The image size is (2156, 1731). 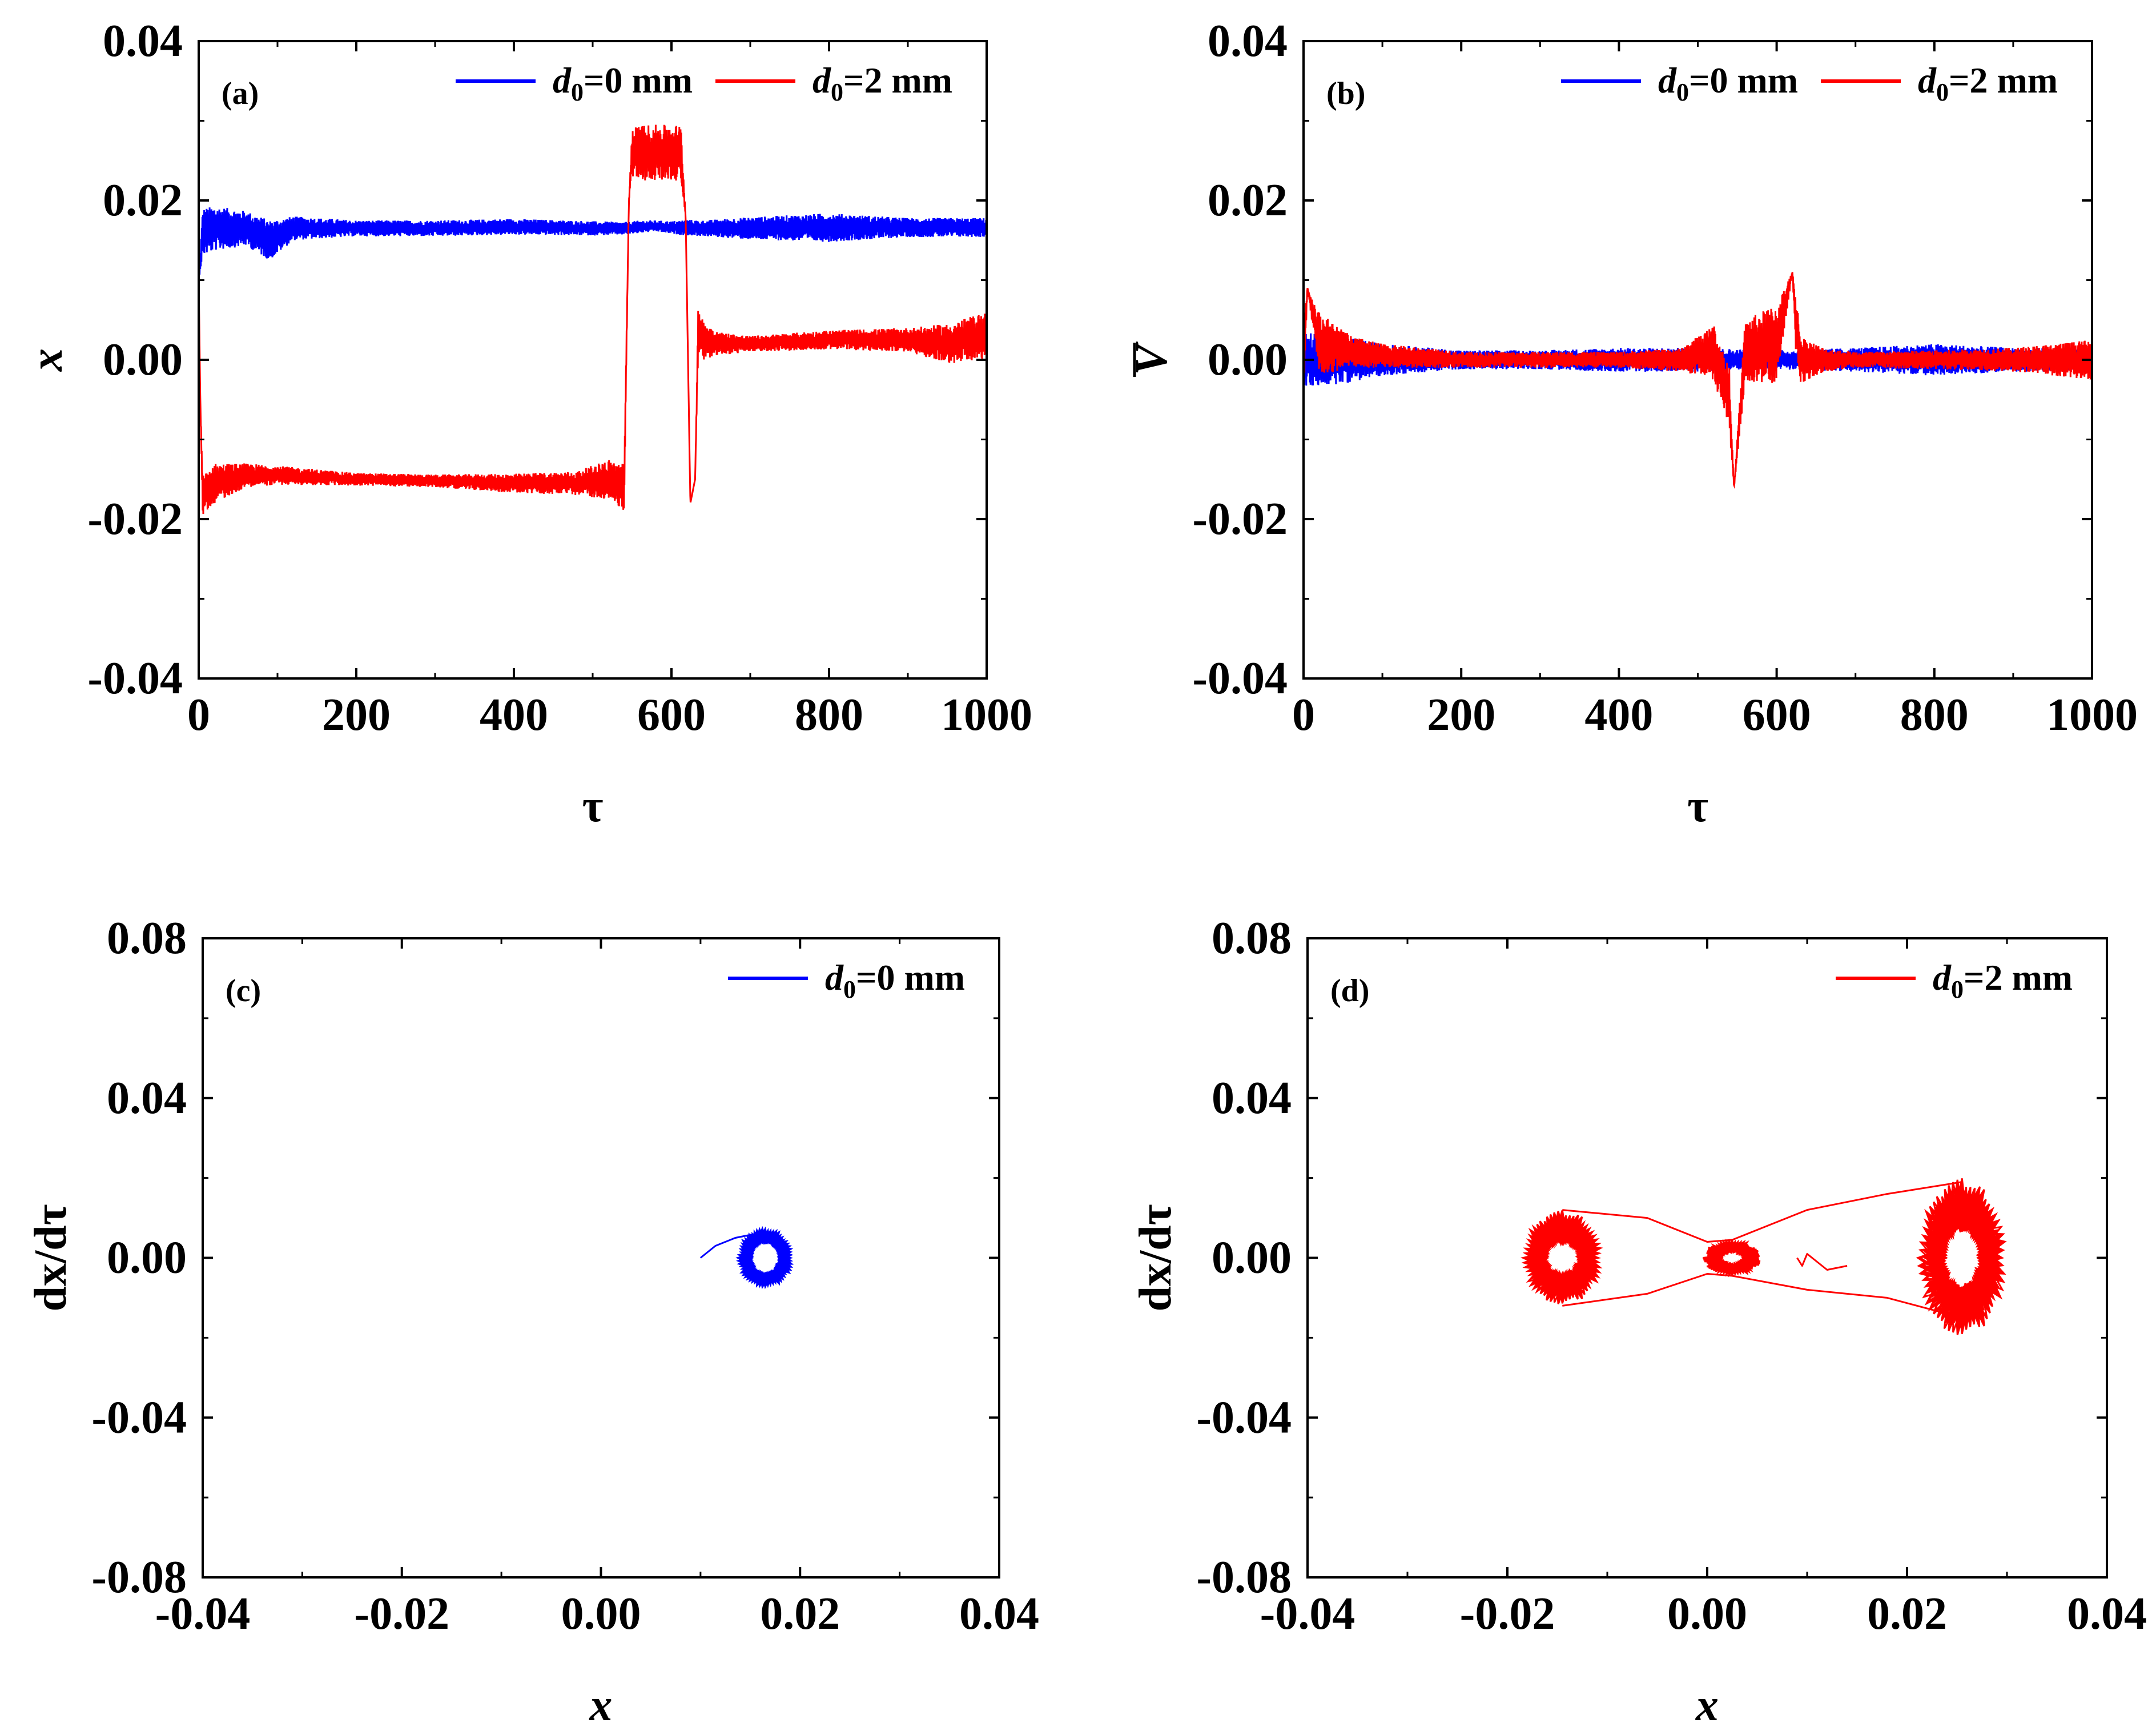 I want to click on panel-label: (b), so click(x=1345, y=94).